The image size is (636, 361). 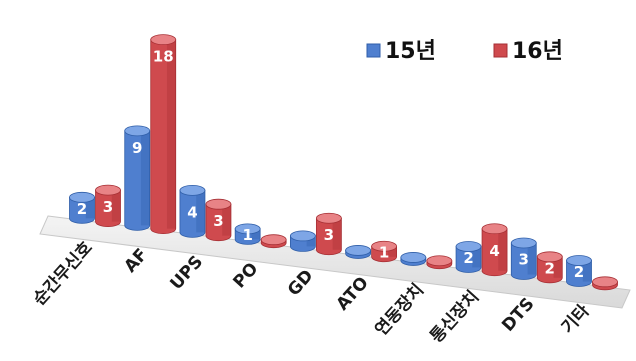 I want to click on bar-15년-UPS, so click(x=192, y=211).